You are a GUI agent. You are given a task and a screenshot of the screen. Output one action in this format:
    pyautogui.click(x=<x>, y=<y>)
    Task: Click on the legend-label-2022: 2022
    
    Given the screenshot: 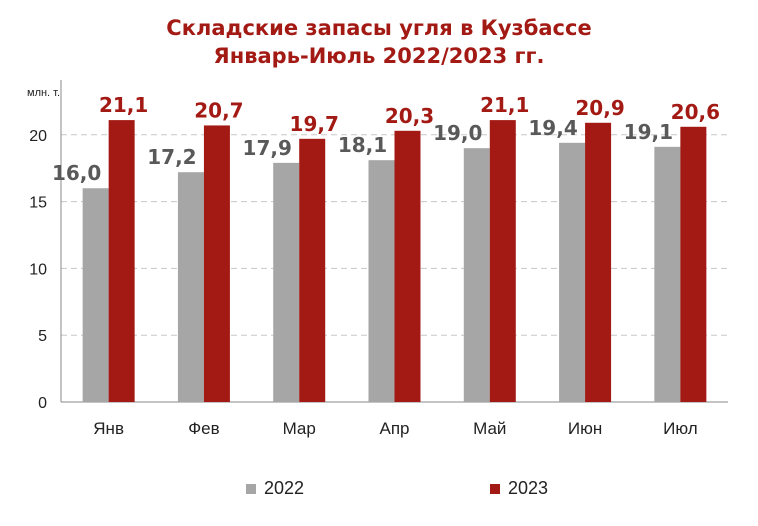 What is the action you would take?
    pyautogui.click(x=284, y=488)
    